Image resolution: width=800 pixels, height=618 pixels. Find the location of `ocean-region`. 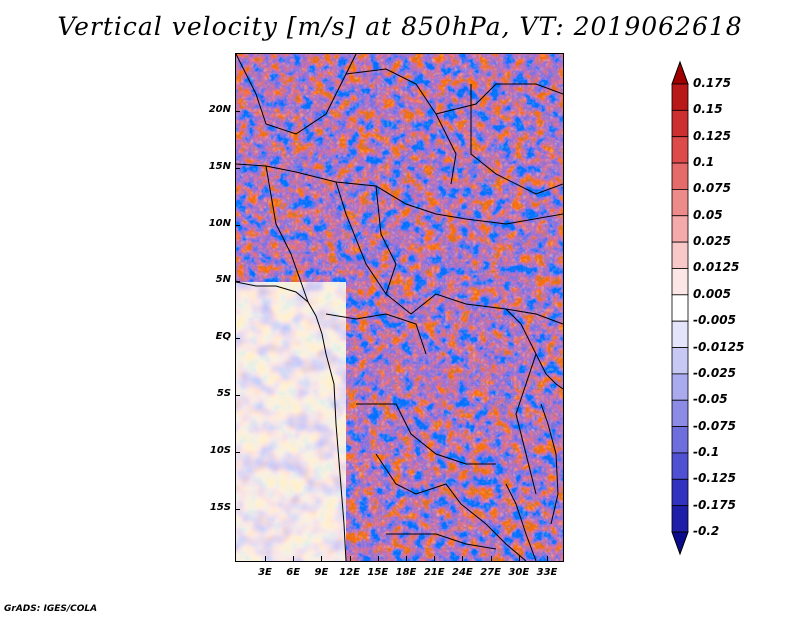

ocean-region is located at coordinates (291, 421).